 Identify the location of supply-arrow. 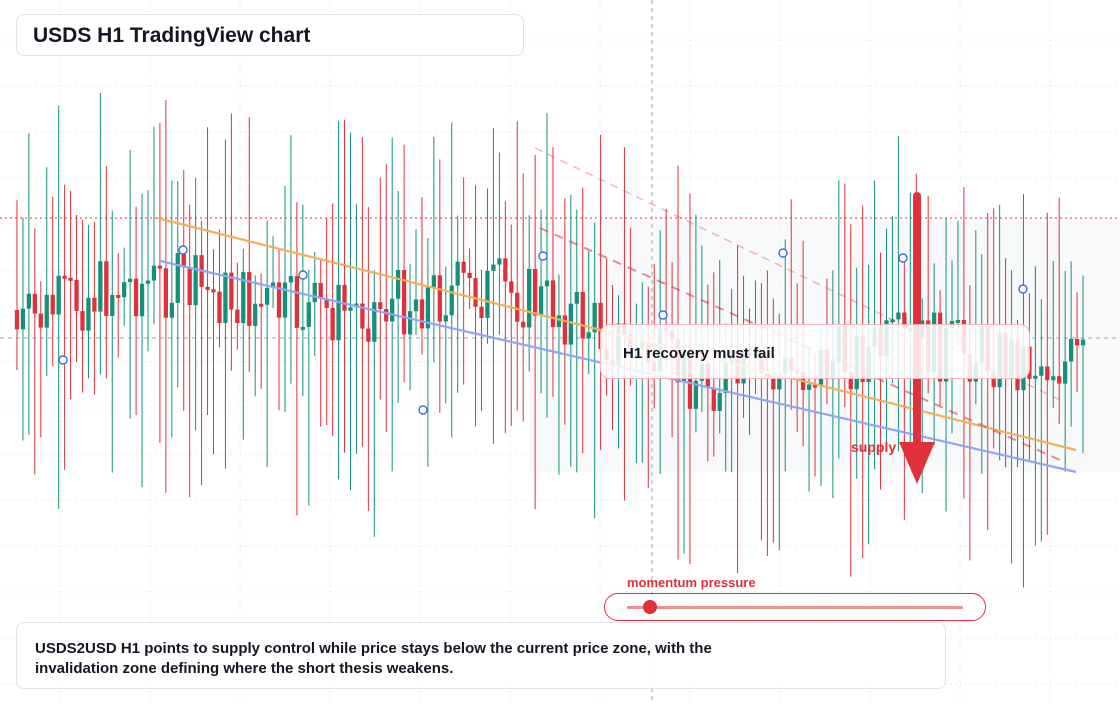
(917, 338).